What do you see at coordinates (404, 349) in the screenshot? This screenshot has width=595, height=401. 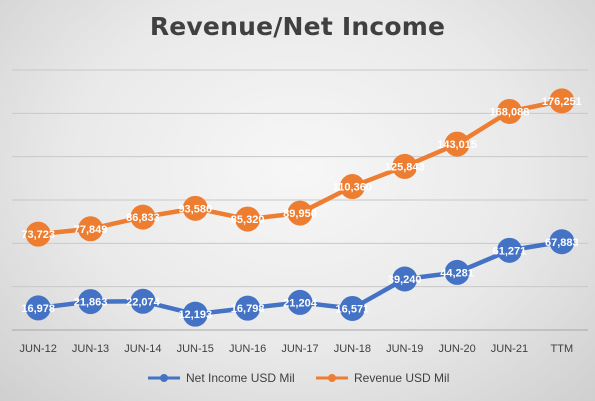 I see `x-tick-label: JUN-19` at bounding box center [404, 349].